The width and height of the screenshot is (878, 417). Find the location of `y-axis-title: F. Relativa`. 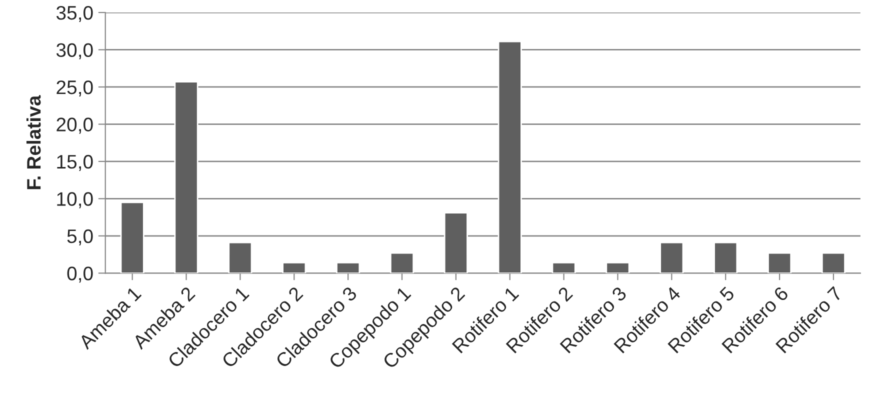

y-axis-title: F. Relativa is located at coordinates (33, 142).